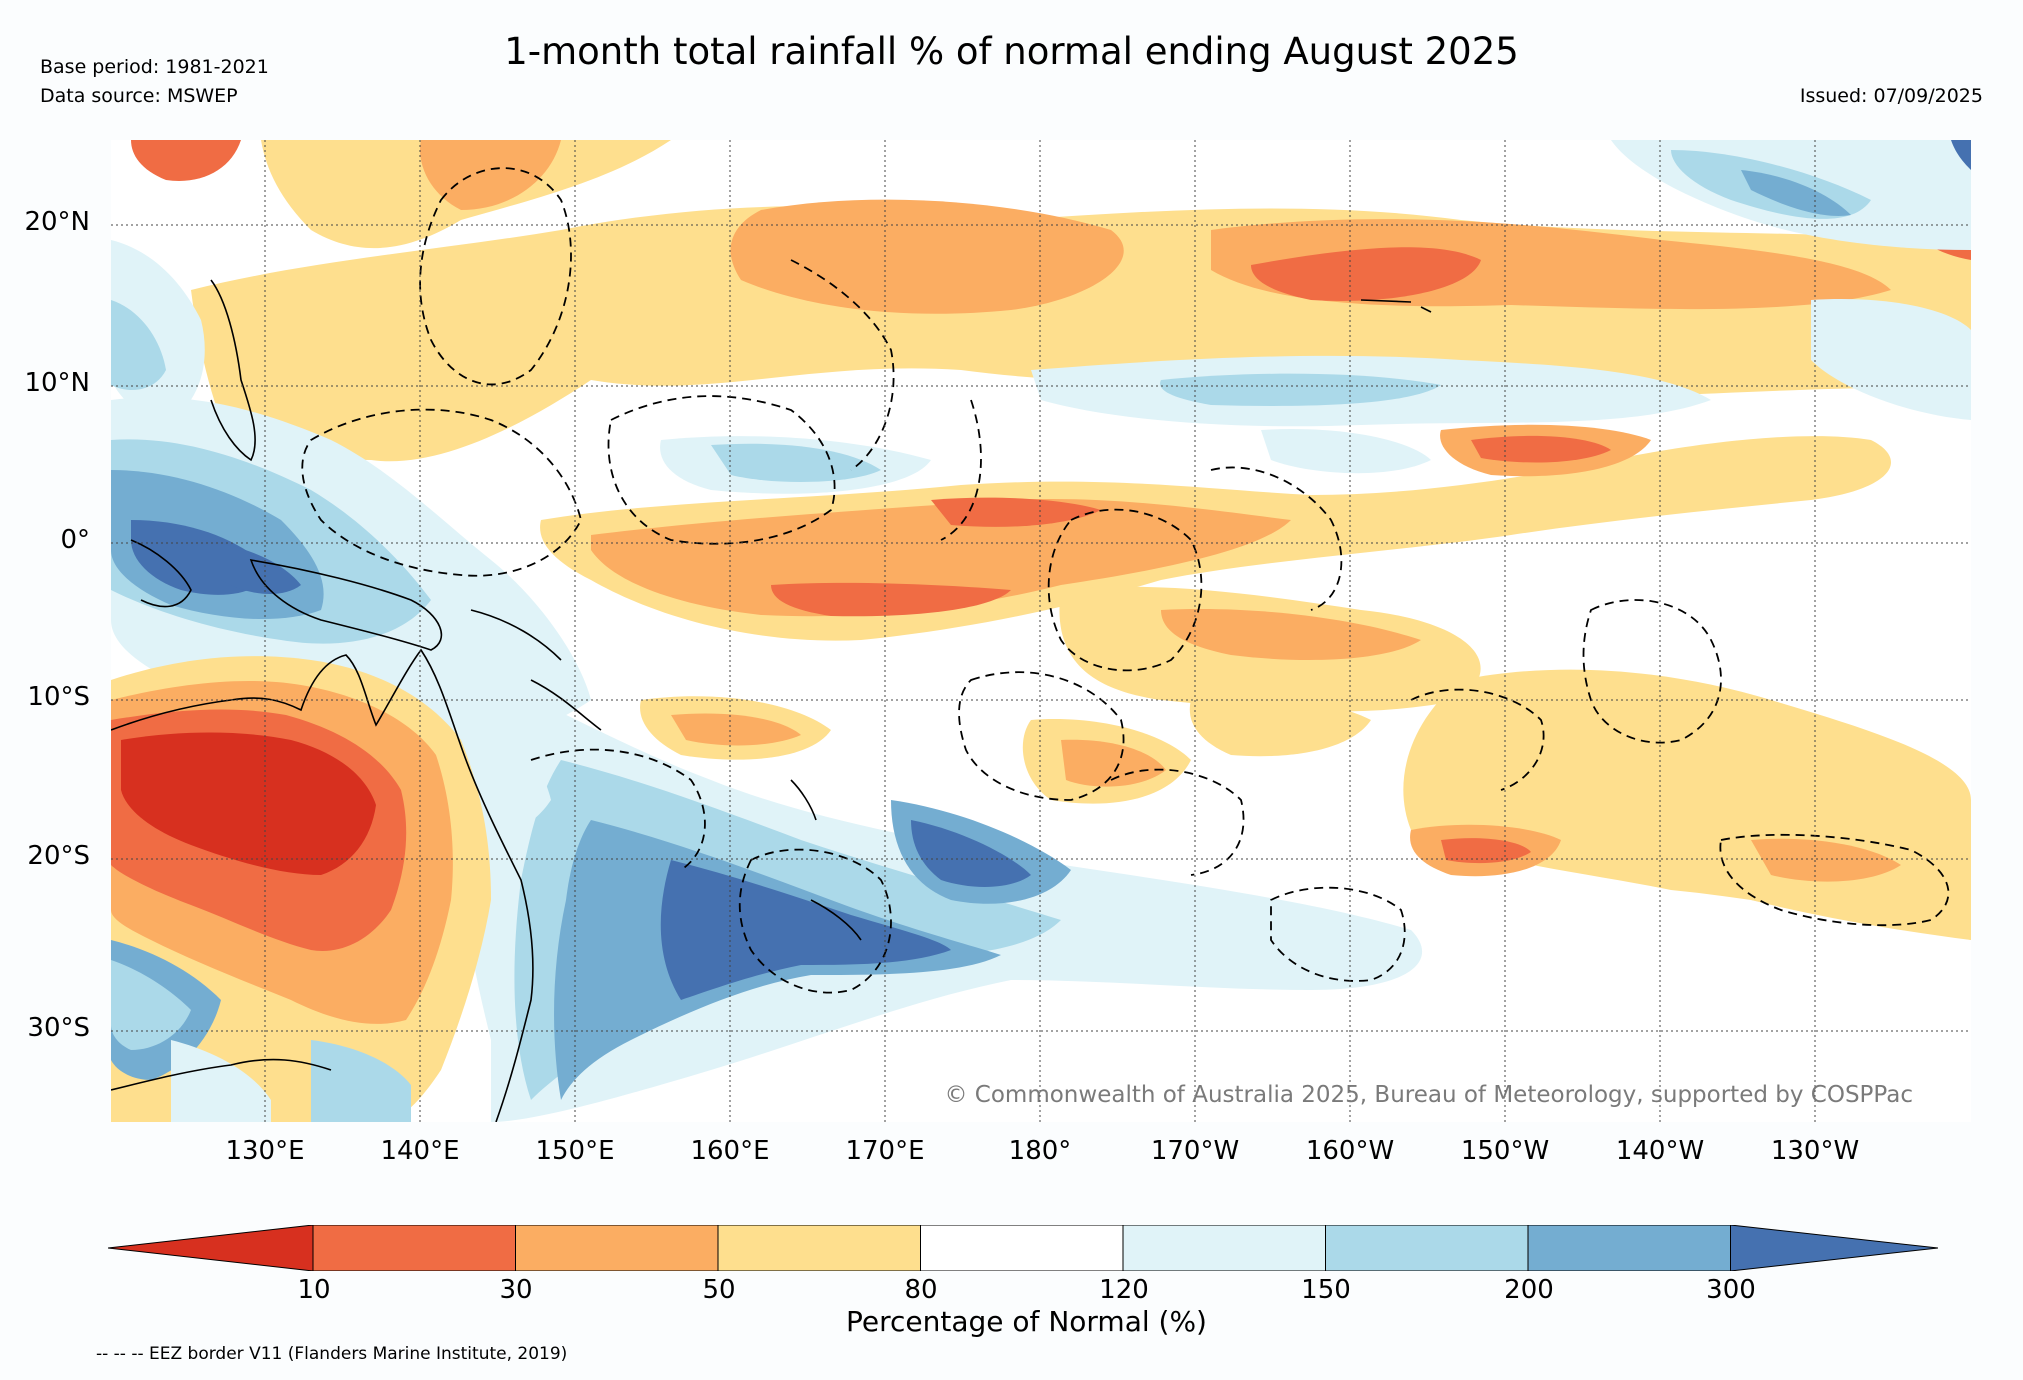 The width and height of the screenshot is (2023, 1380). What do you see at coordinates (58, 697) in the screenshot?
I see `lat-label-10s: 10°S` at bounding box center [58, 697].